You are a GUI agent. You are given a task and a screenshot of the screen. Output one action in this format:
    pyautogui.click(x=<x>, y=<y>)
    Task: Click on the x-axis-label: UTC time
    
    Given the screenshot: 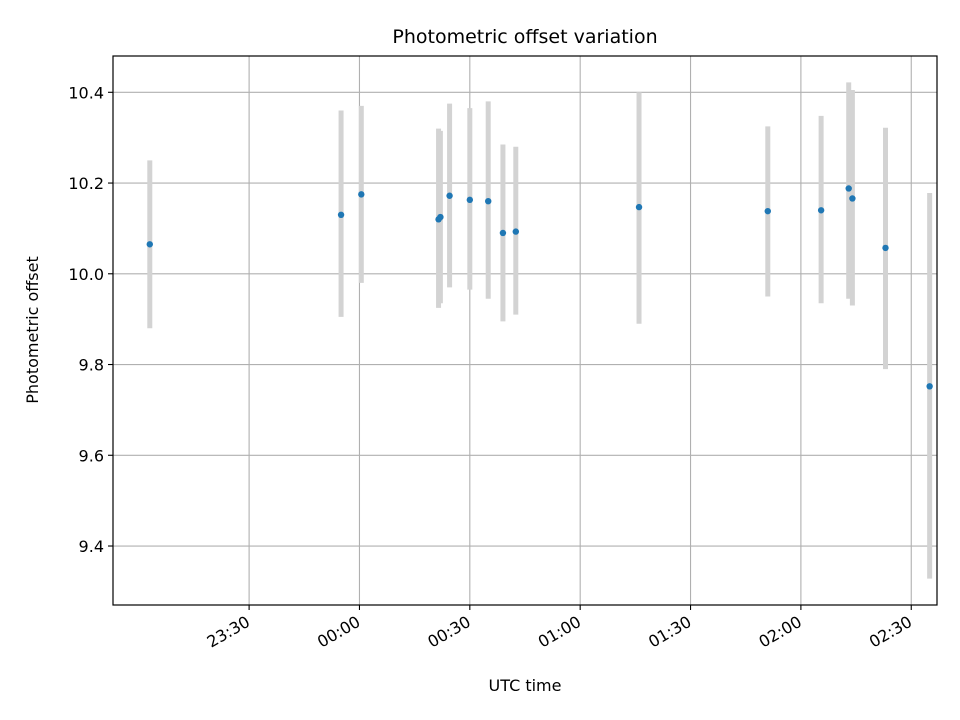 What is the action you would take?
    pyautogui.click(x=525, y=685)
    